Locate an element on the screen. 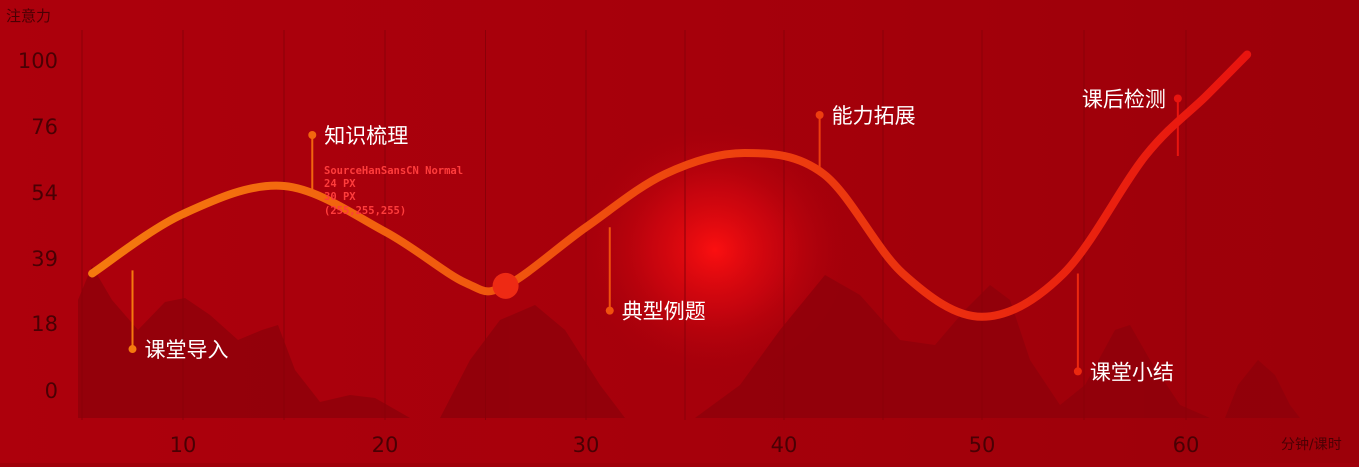 Image resolution: width=1359 pixels, height=467 pixels. x-axis-ticks: 10 20 30 40 50 60 is located at coordinates (685, 445).